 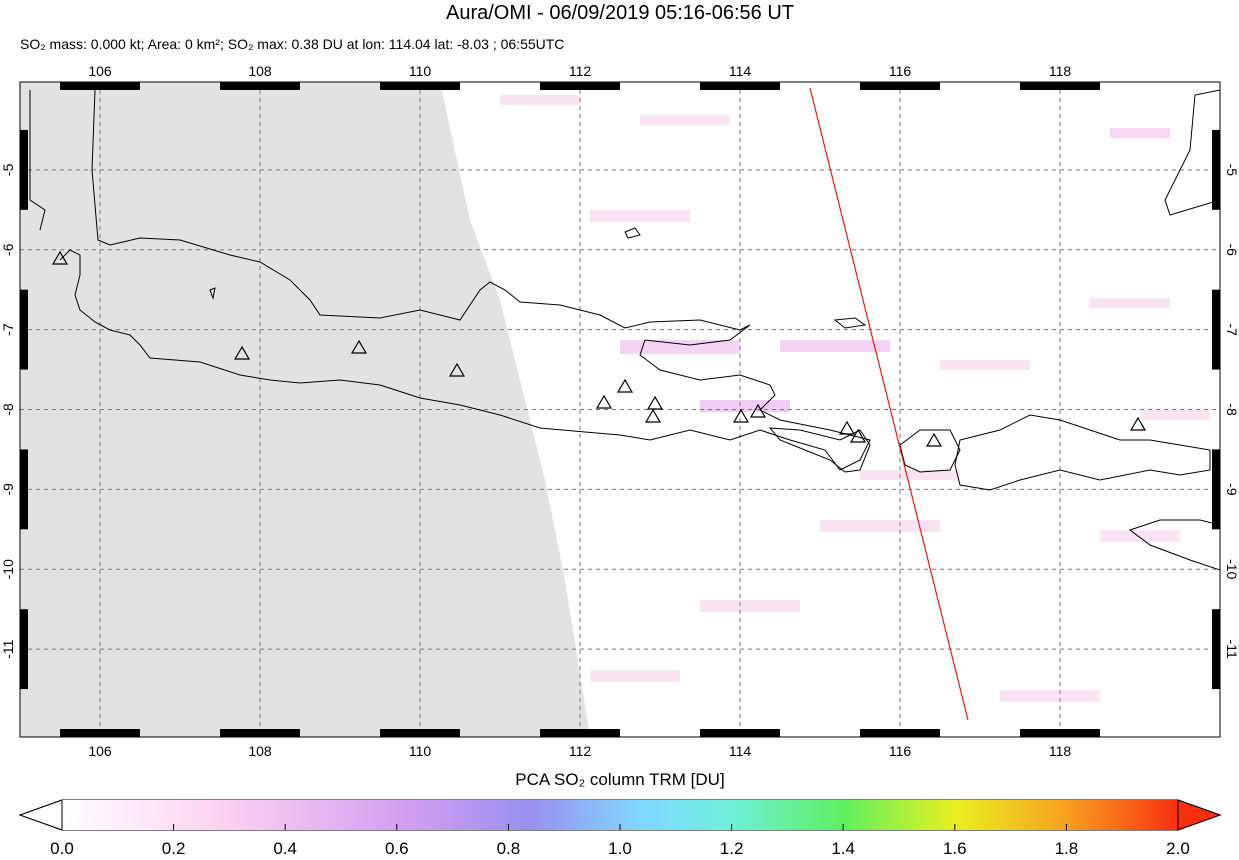 I want to click on colorbar-tick-label: 1.4, so click(x=843, y=847).